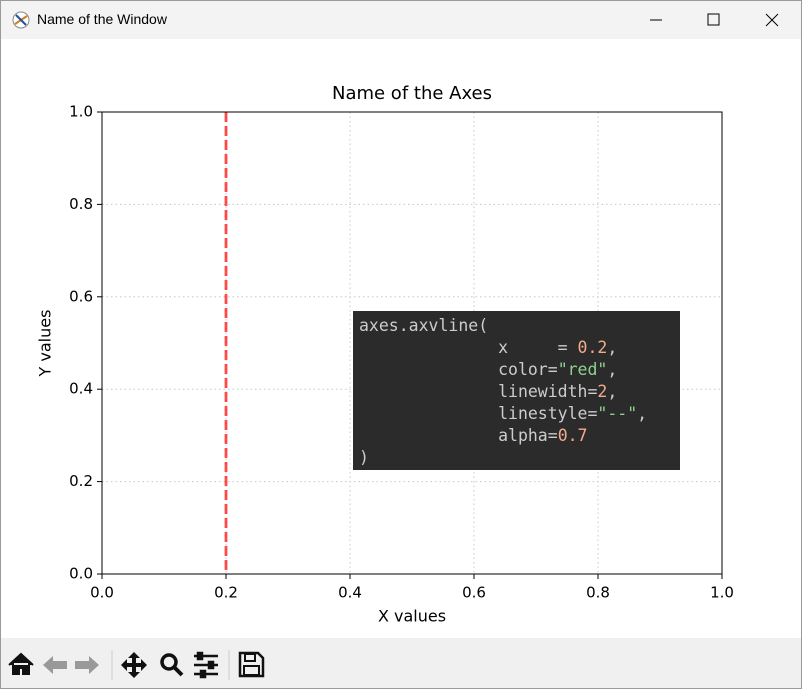 This screenshot has height=692, width=802. I want to click on code-line: linestyle="--",, so click(503, 413).